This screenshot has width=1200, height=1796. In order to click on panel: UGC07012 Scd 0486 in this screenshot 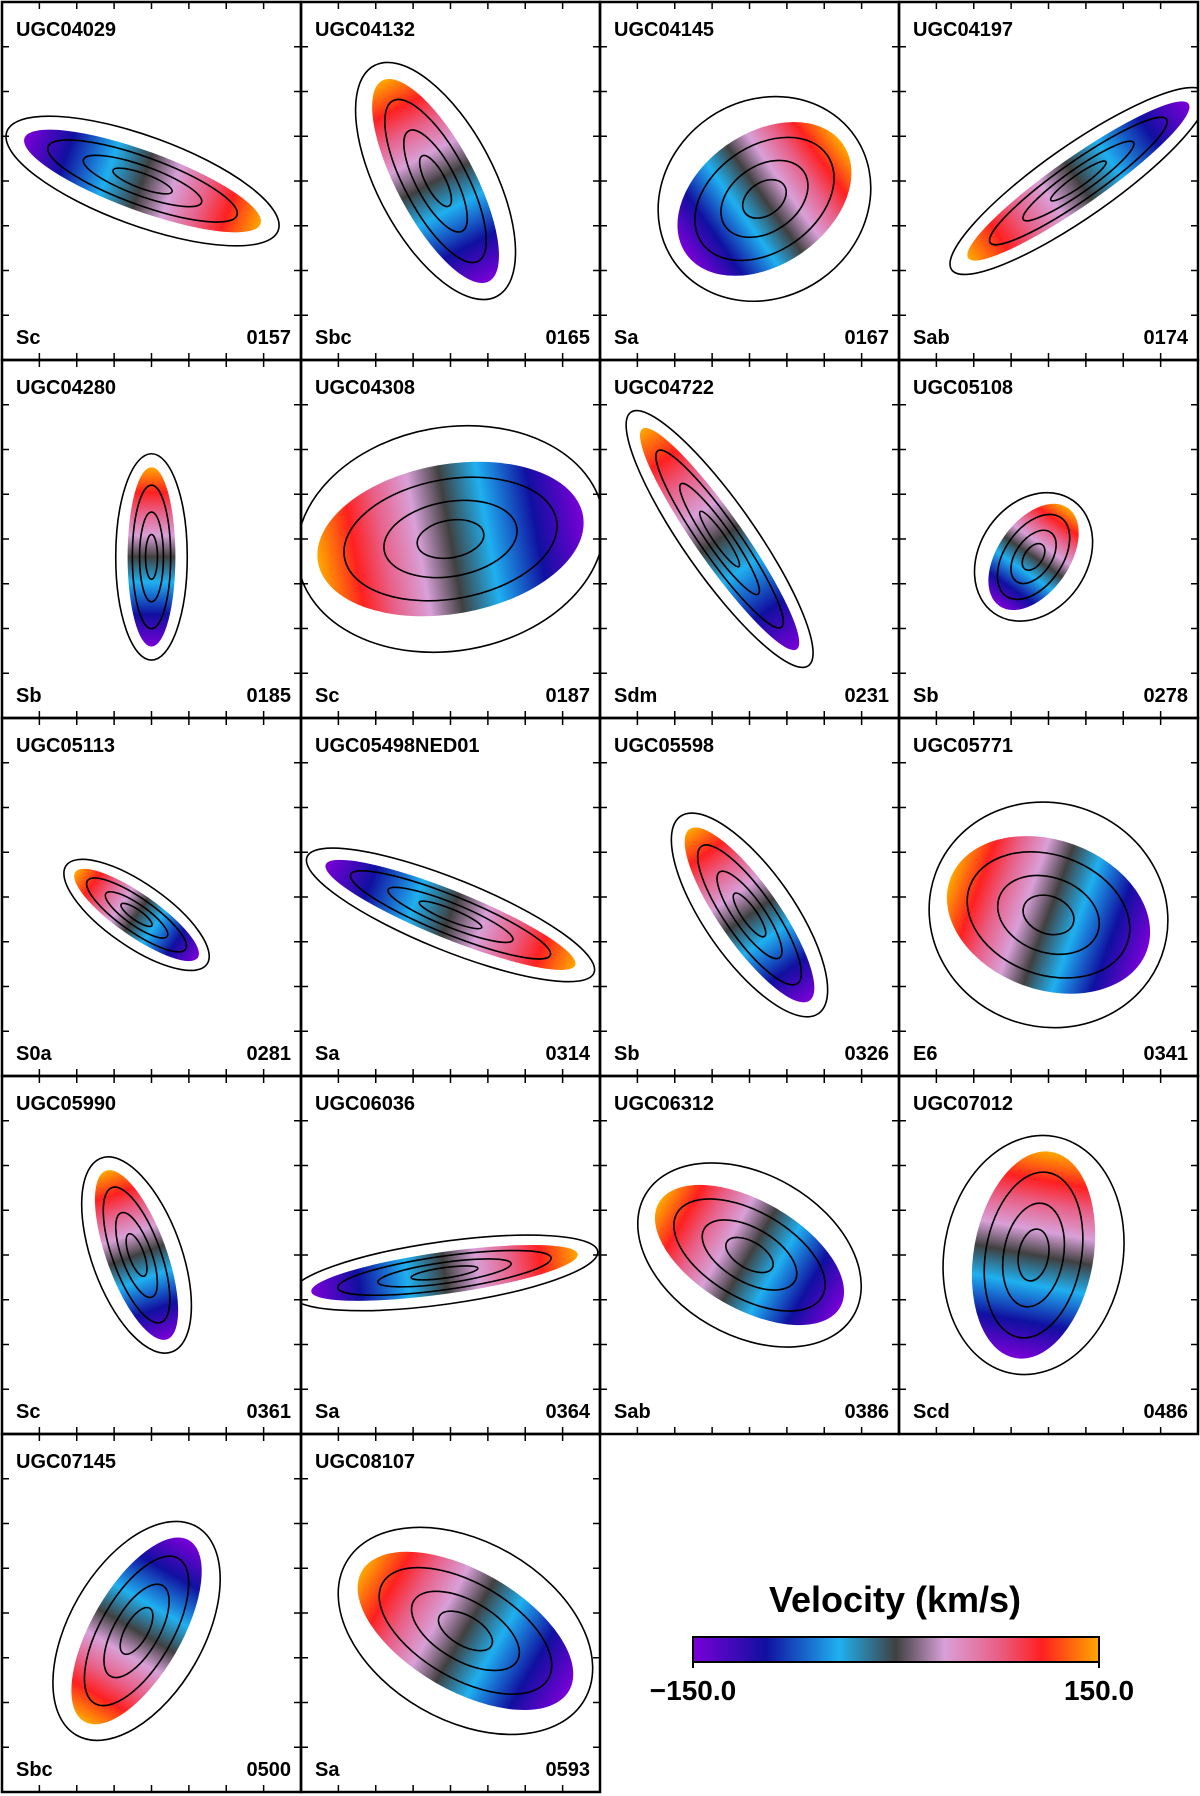, I will do `click(1048, 1255)`.